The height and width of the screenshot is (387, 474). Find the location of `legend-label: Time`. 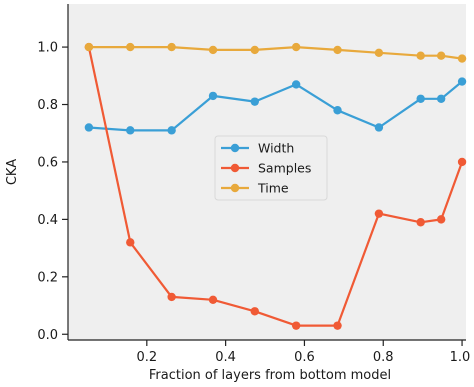

legend-label: Time is located at coordinates (273, 188).